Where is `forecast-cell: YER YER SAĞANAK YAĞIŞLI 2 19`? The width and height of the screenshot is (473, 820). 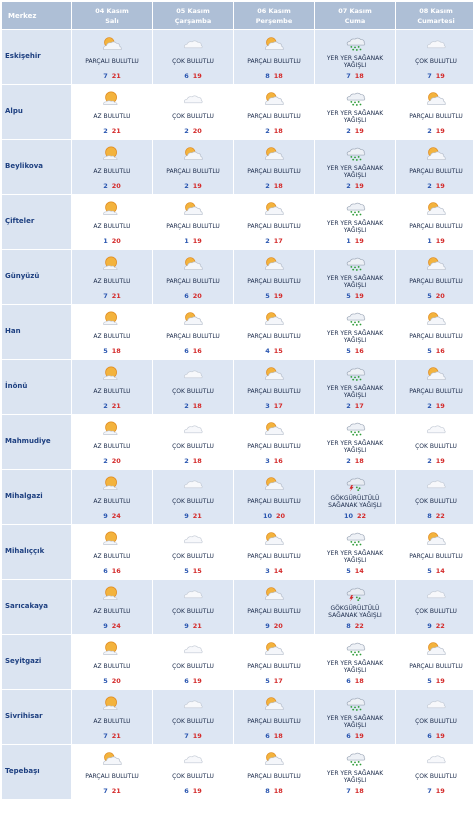
forecast-cell: YER YER SAĞANAK YAĞIŞLI 2 19 is located at coordinates (355, 112).